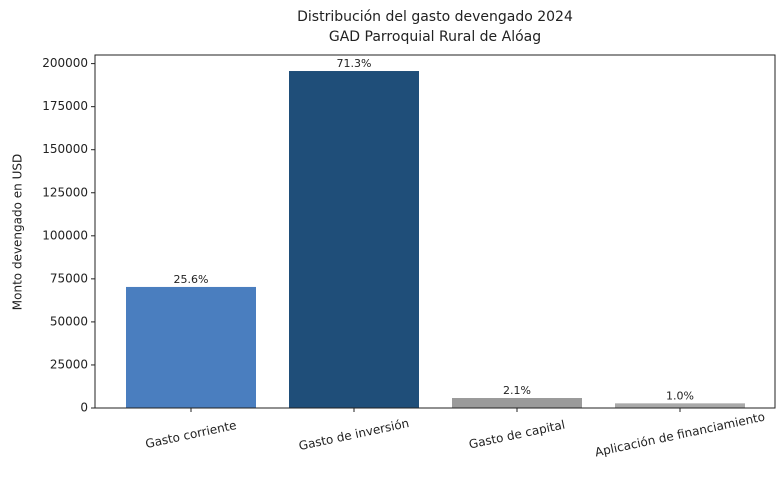  Describe the element at coordinates (517, 390) in the screenshot. I see `value-label: 2.1%` at that location.